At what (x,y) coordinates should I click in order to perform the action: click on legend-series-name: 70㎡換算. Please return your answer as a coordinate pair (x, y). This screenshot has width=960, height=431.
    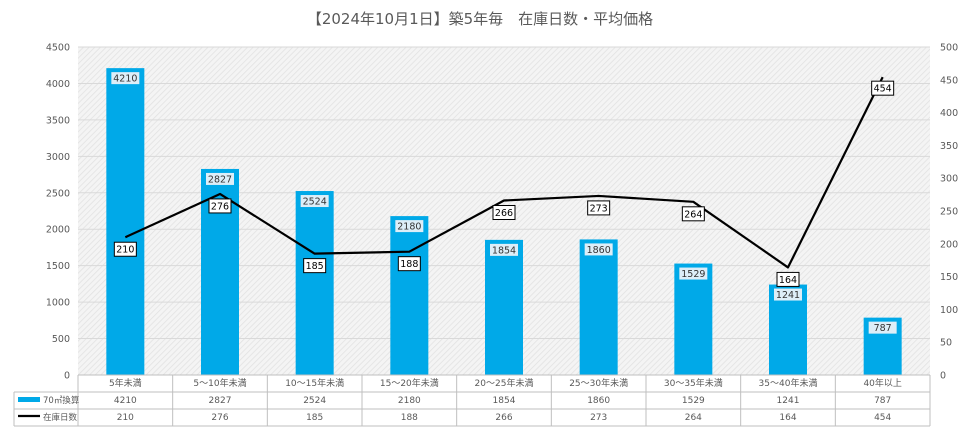
    Looking at the image, I should click on (61, 400).